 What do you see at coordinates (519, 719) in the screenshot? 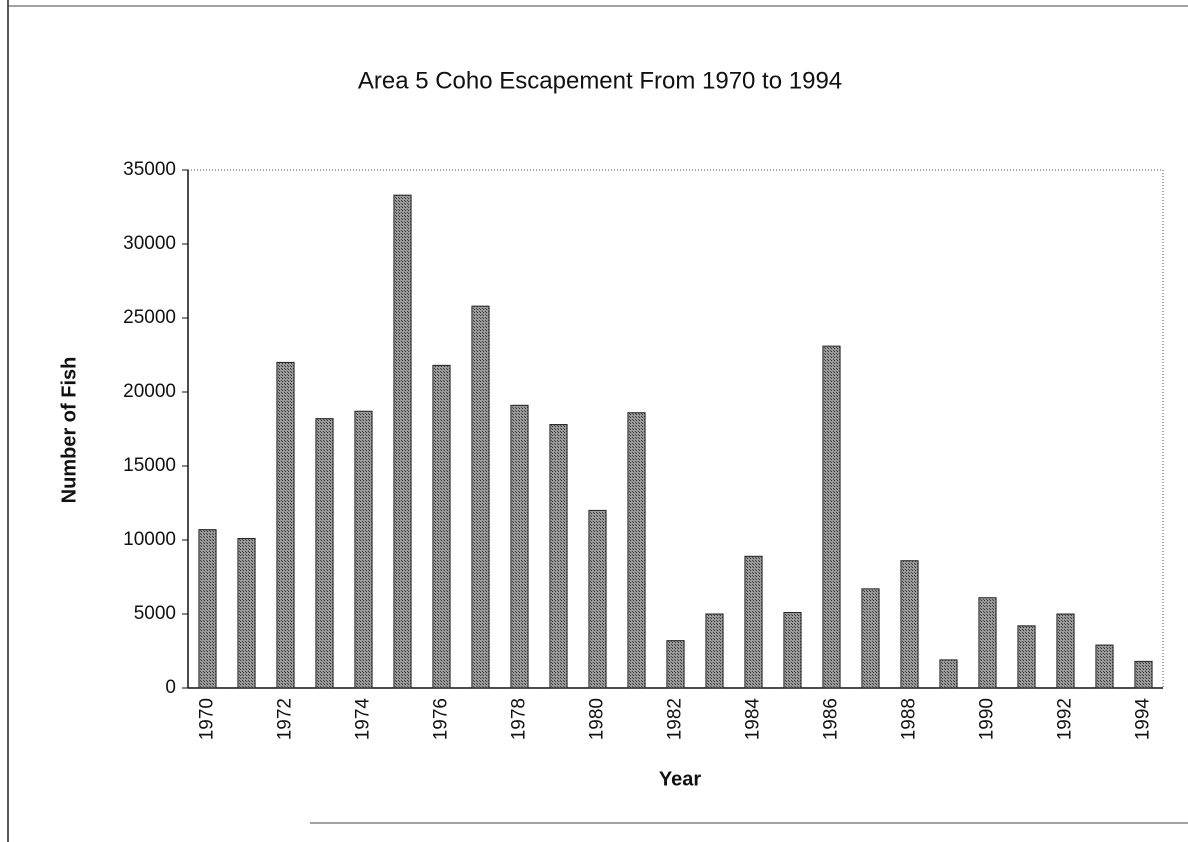
I see `x-tick-label: 1978` at bounding box center [519, 719].